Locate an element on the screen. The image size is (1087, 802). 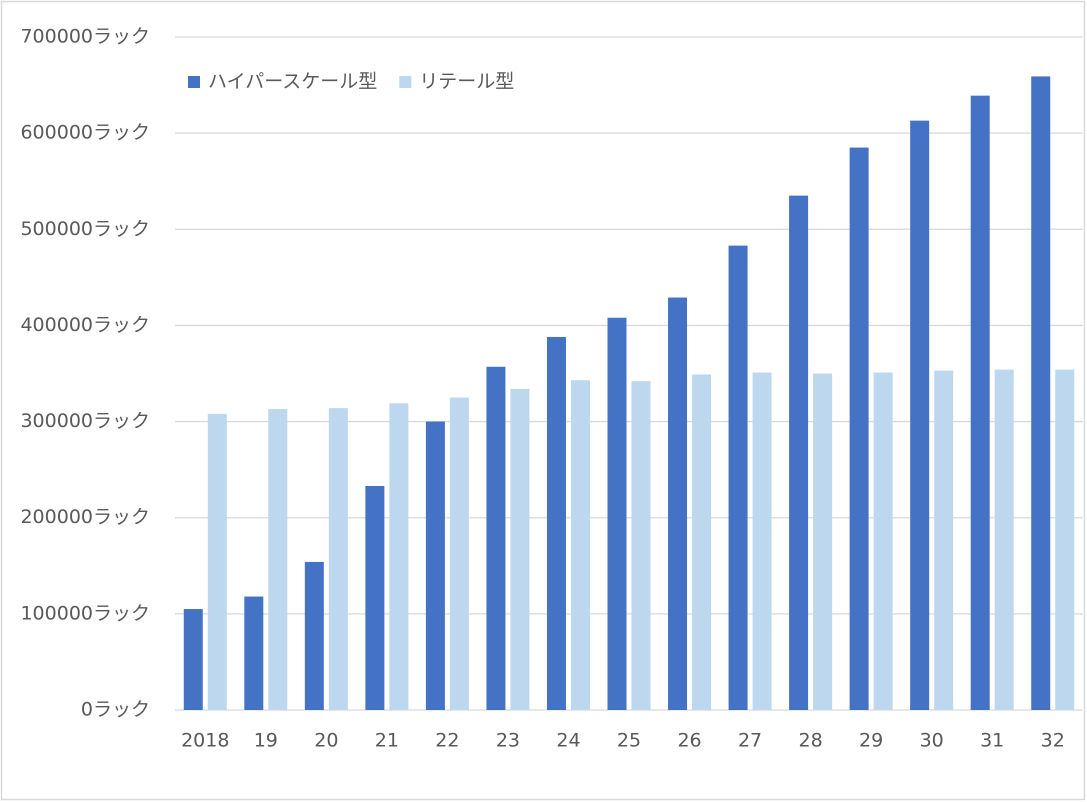
x-tick-label: 25 is located at coordinates (629, 741).